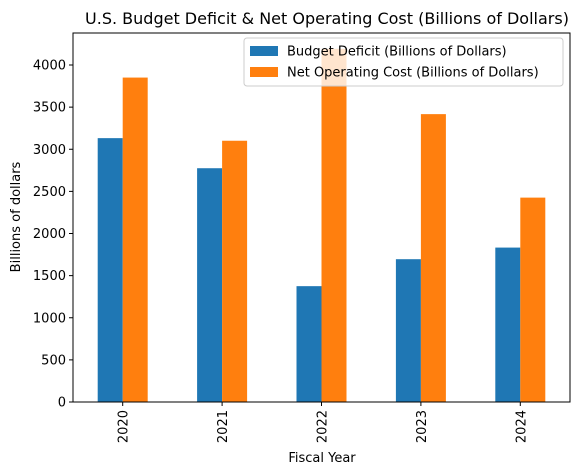  Describe the element at coordinates (323, 426) in the screenshot. I see `x-tick-label: 2022` at that location.